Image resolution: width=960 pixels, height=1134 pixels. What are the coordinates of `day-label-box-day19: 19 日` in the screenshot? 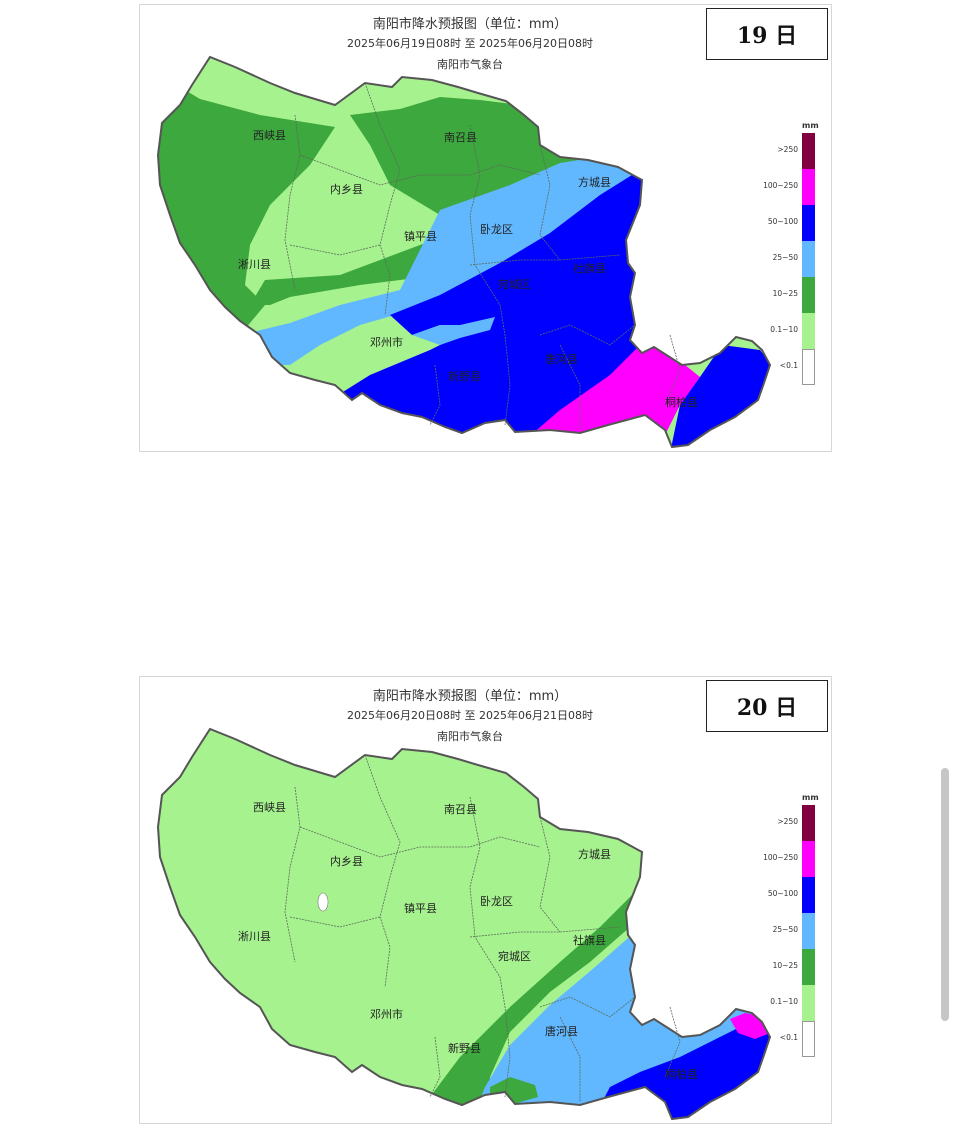 It's located at (767, 34).